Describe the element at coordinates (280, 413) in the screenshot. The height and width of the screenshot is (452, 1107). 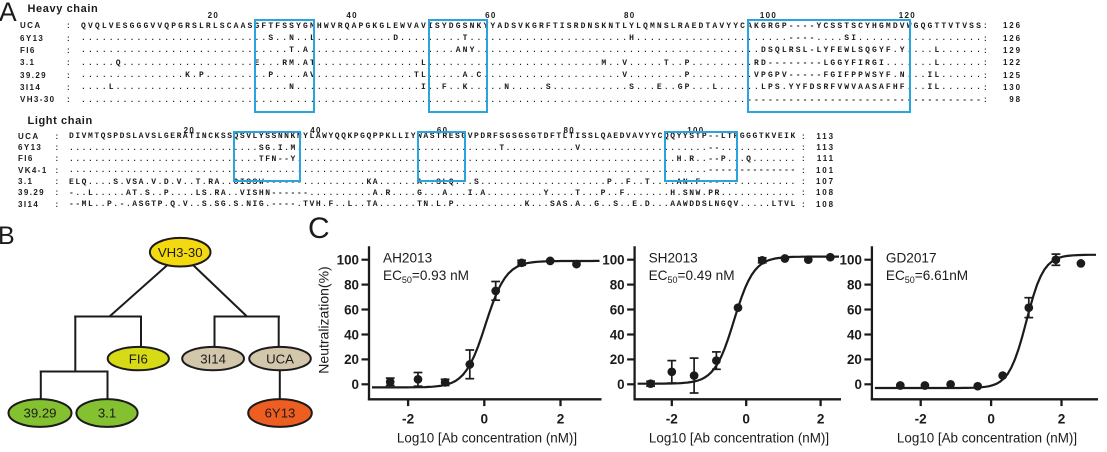
I see `svg-text: 6Y13` at that location.